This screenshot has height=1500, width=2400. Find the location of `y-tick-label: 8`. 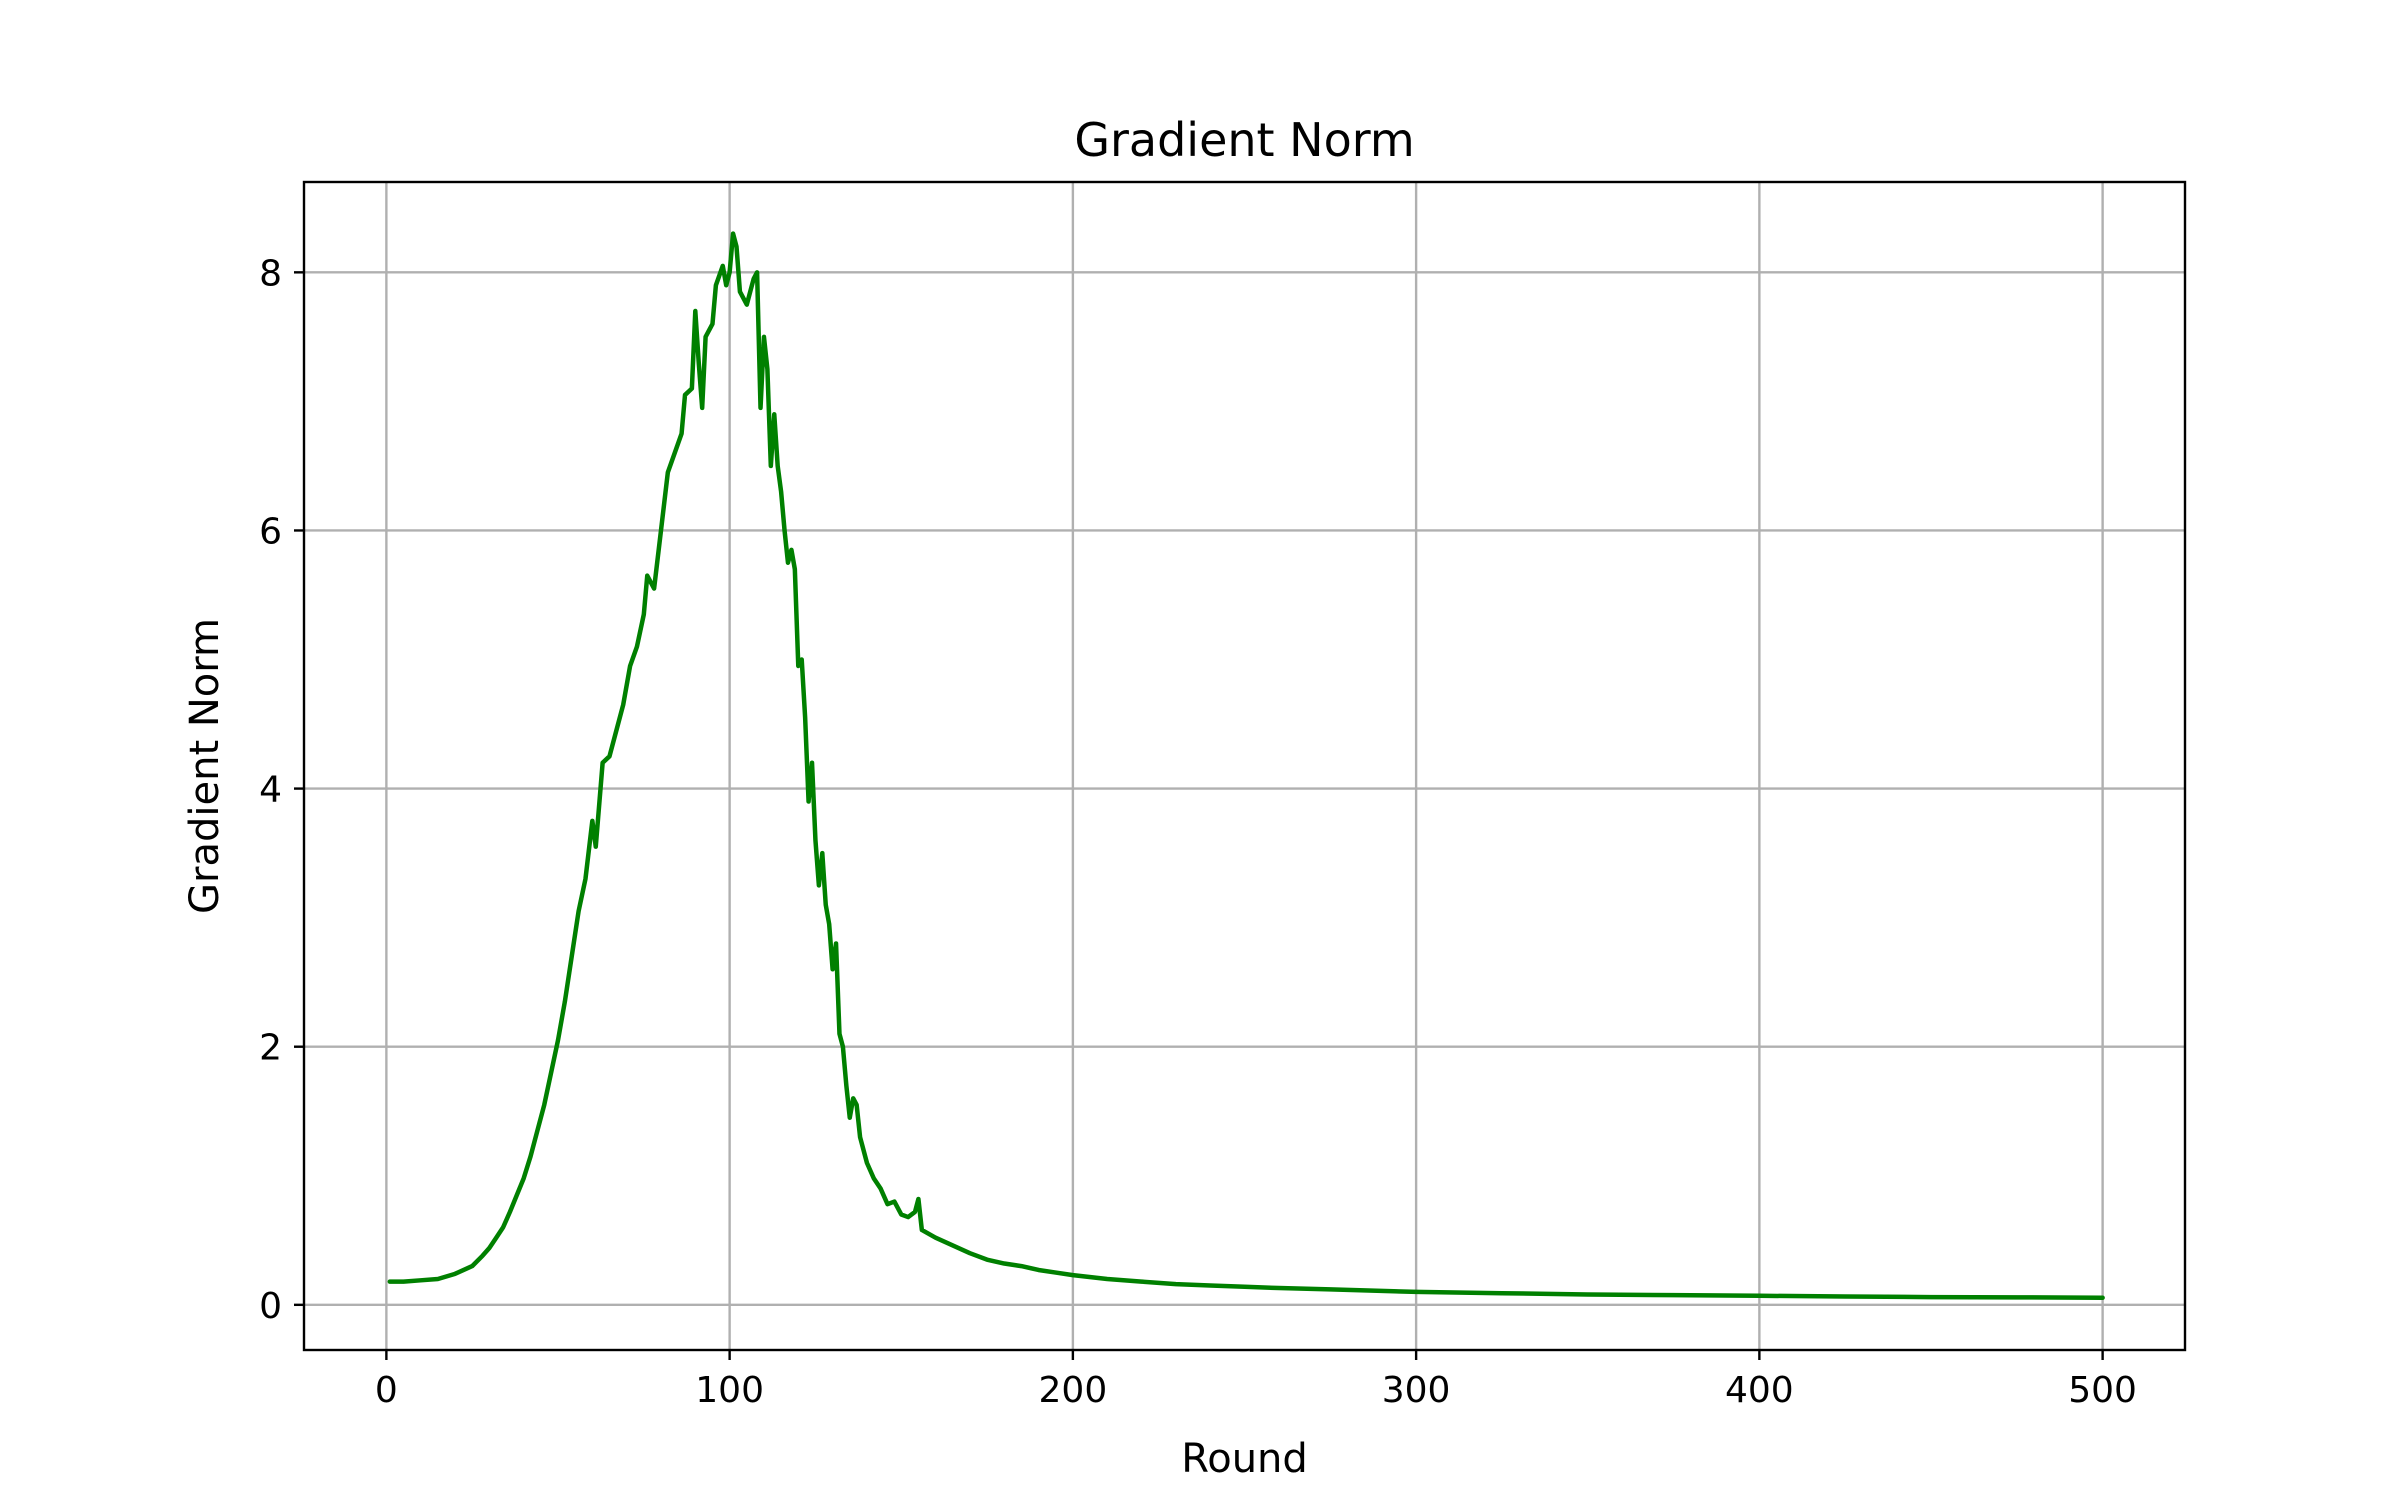

y-tick-label: 8 is located at coordinates (270, 273).